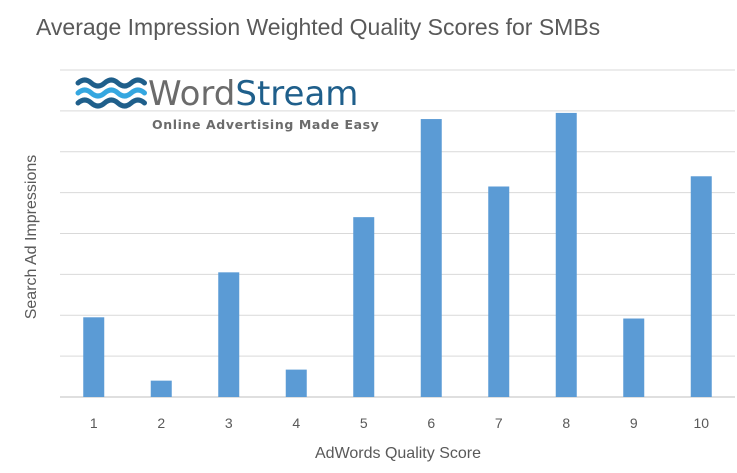  What do you see at coordinates (265, 124) in the screenshot?
I see `logo-tagline: Online Advertising Made Easy` at bounding box center [265, 124].